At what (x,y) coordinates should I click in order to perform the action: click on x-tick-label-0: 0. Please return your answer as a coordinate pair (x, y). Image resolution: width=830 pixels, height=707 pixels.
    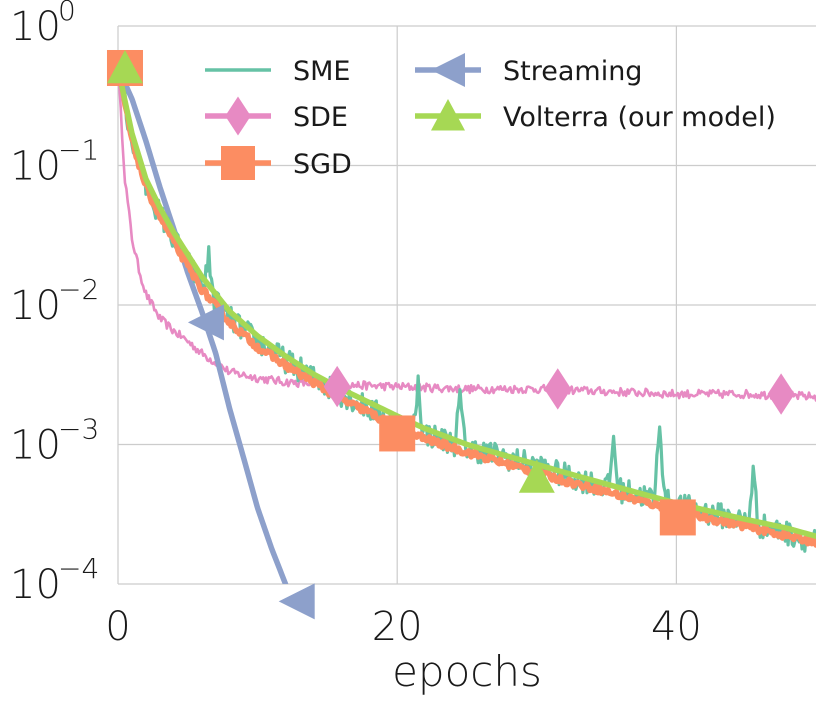
    Looking at the image, I should click on (117, 627).